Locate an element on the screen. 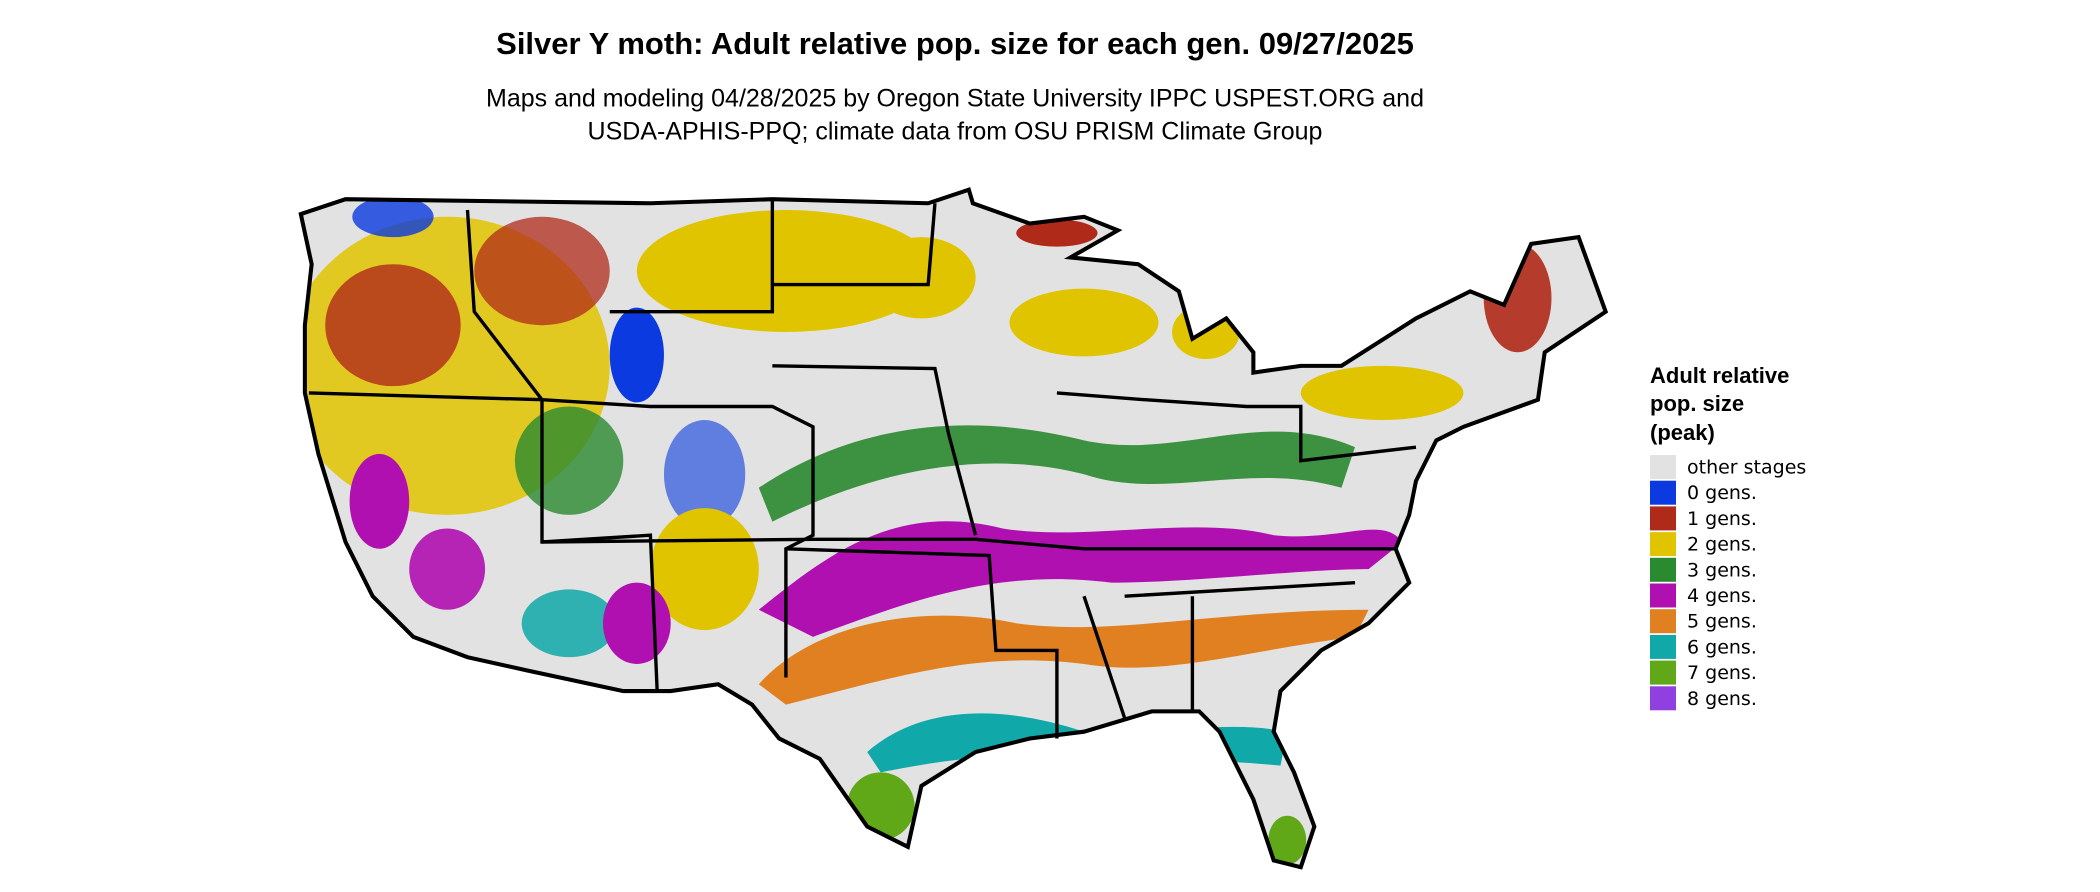 This screenshot has width=2100, height=892. legend-item-label: 1 gens. is located at coordinates (1722, 519).